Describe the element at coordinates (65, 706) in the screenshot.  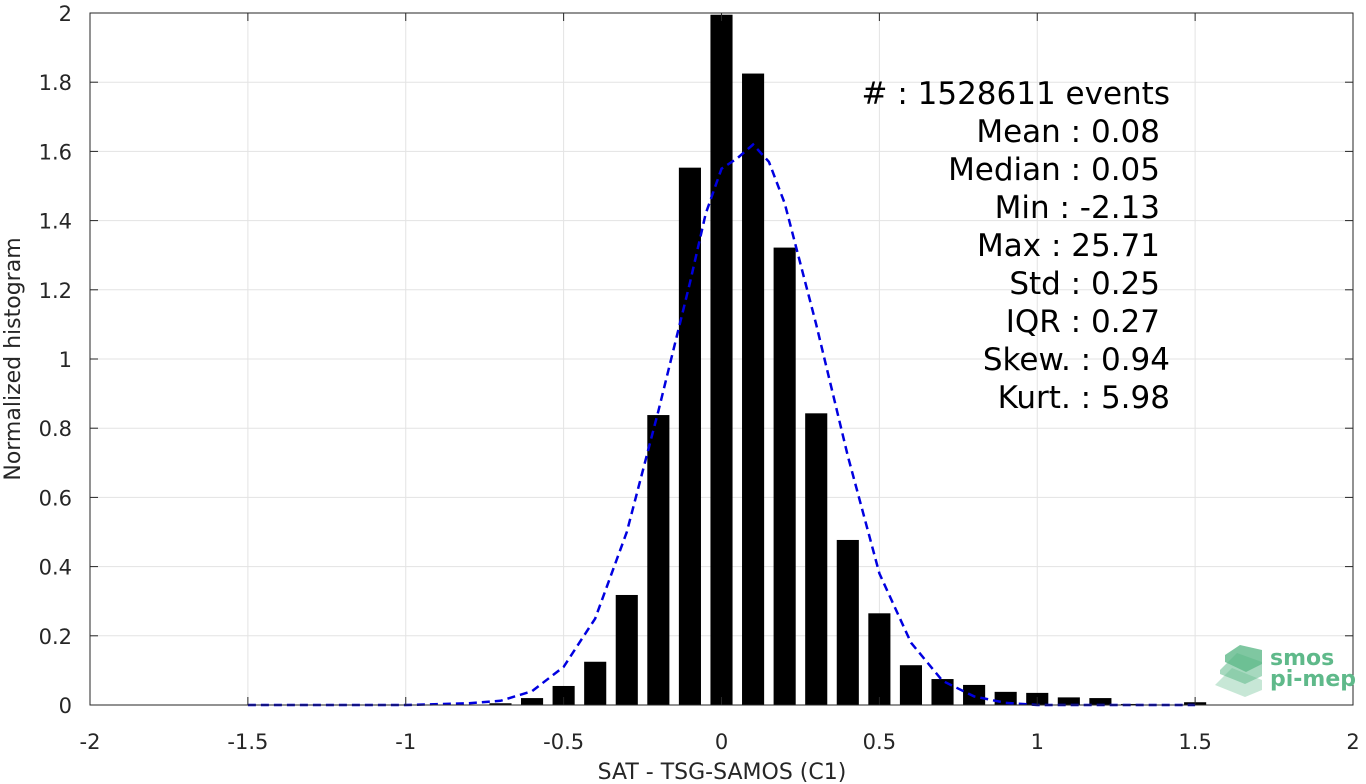
I see `y-tick-label: 0` at that location.